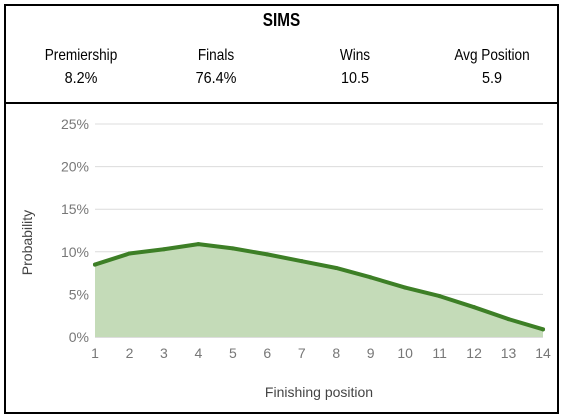 The height and width of the screenshot is (419, 565). What do you see at coordinates (319, 392) in the screenshot?
I see `x-axis-title: Finishing position` at bounding box center [319, 392].